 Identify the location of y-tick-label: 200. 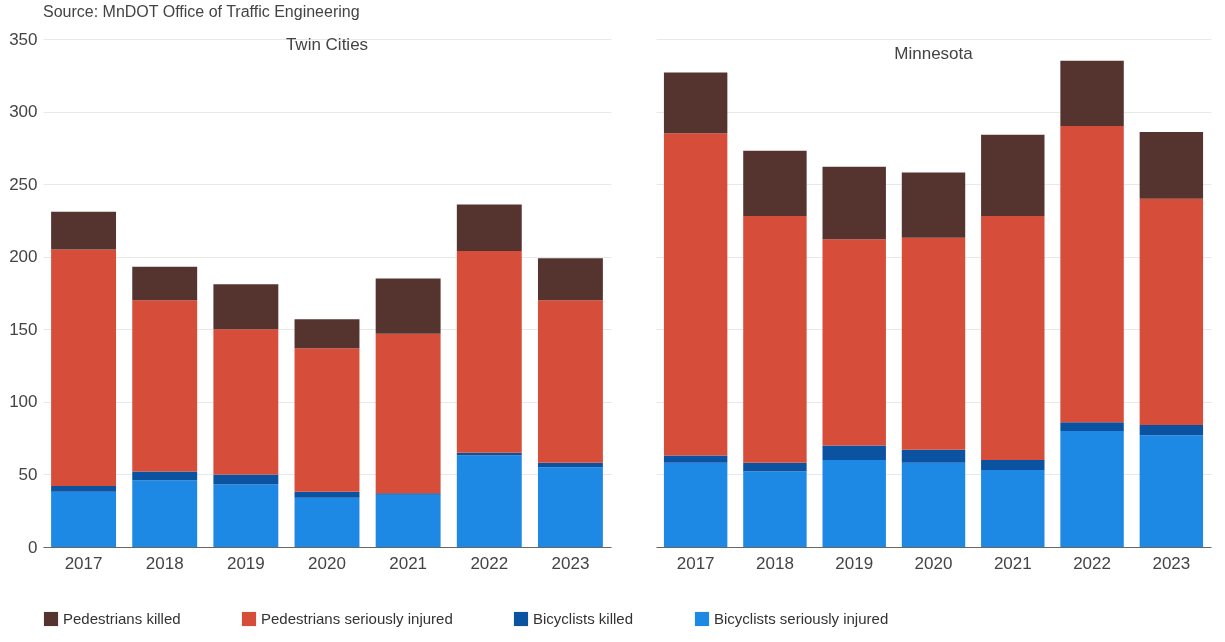
(23, 257).